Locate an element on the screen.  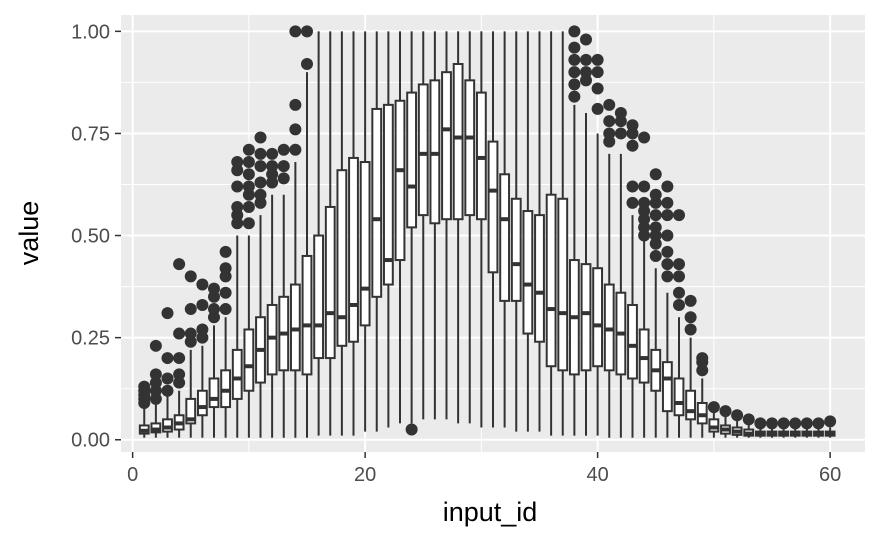
y-tick-label: 0.50 is located at coordinates (90, 237).